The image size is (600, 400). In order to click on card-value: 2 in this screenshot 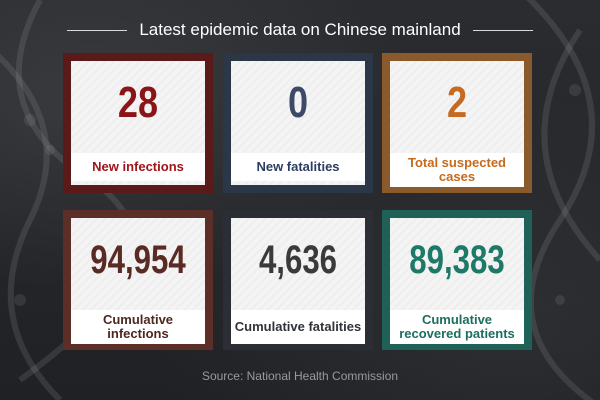, I will do `click(457, 102)`.